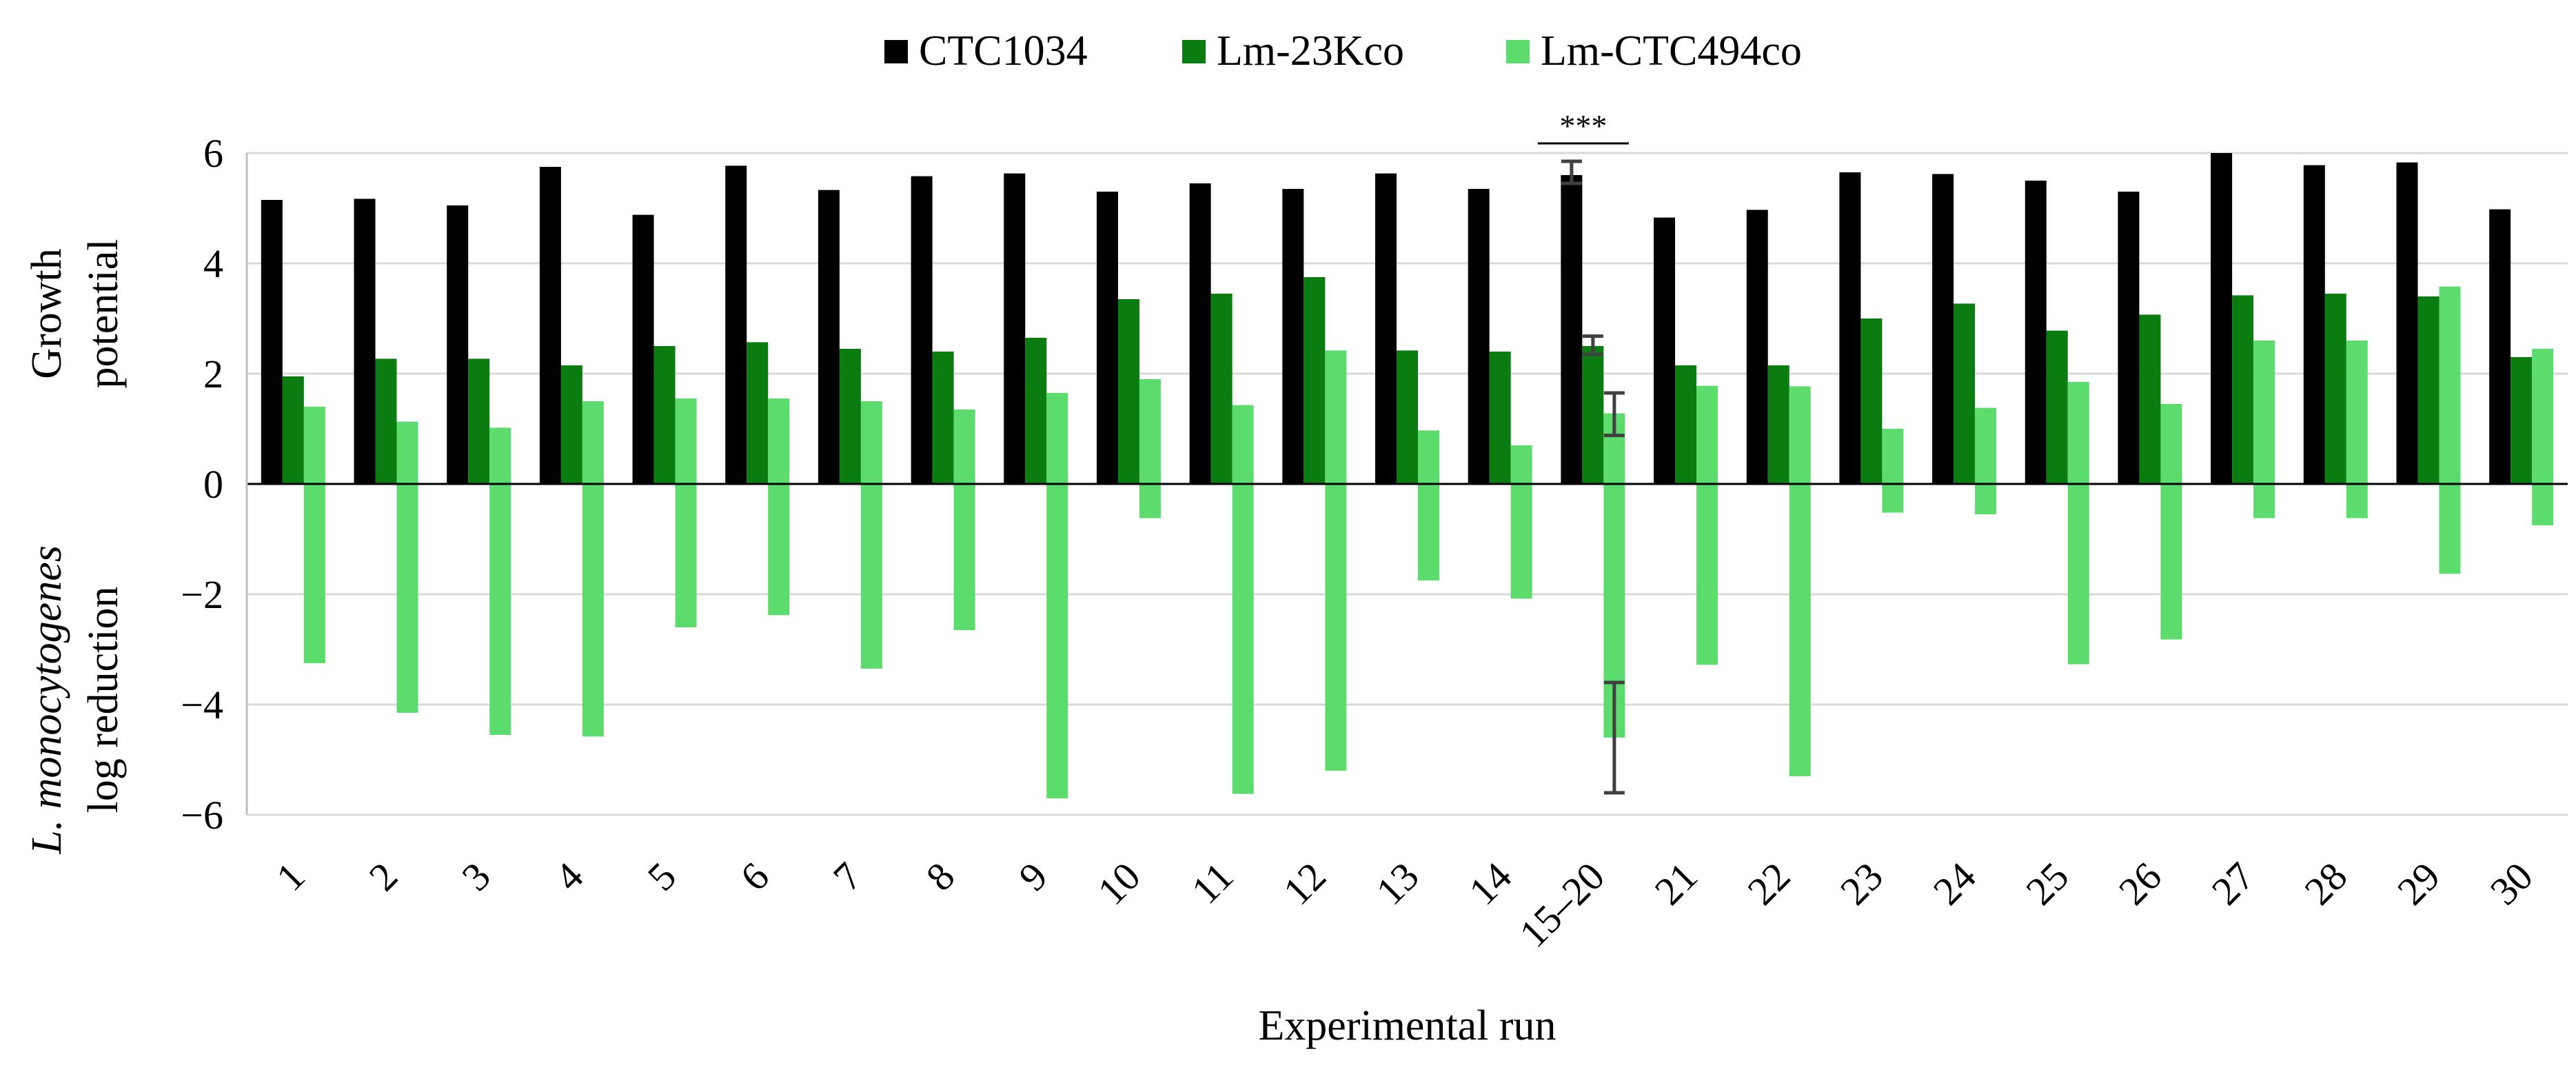 This screenshot has height=1083, width=2576. I want to click on x-tick-label: 14, so click(1490, 883).